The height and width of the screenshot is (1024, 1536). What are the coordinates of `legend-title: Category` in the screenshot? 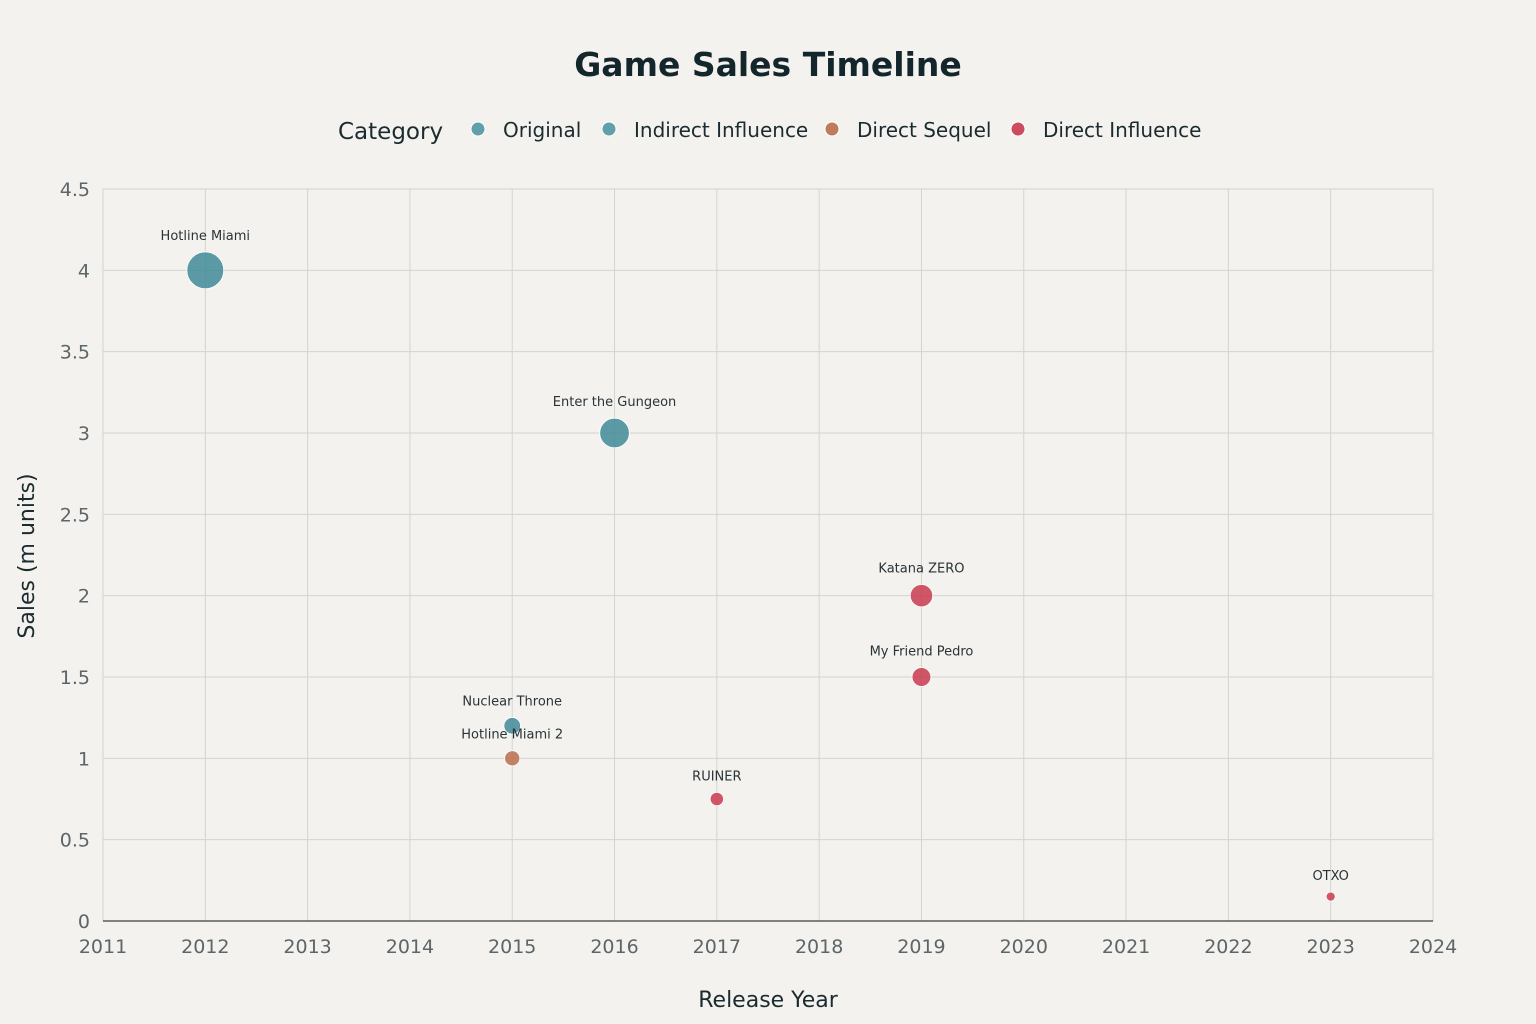 It's located at (390, 132).